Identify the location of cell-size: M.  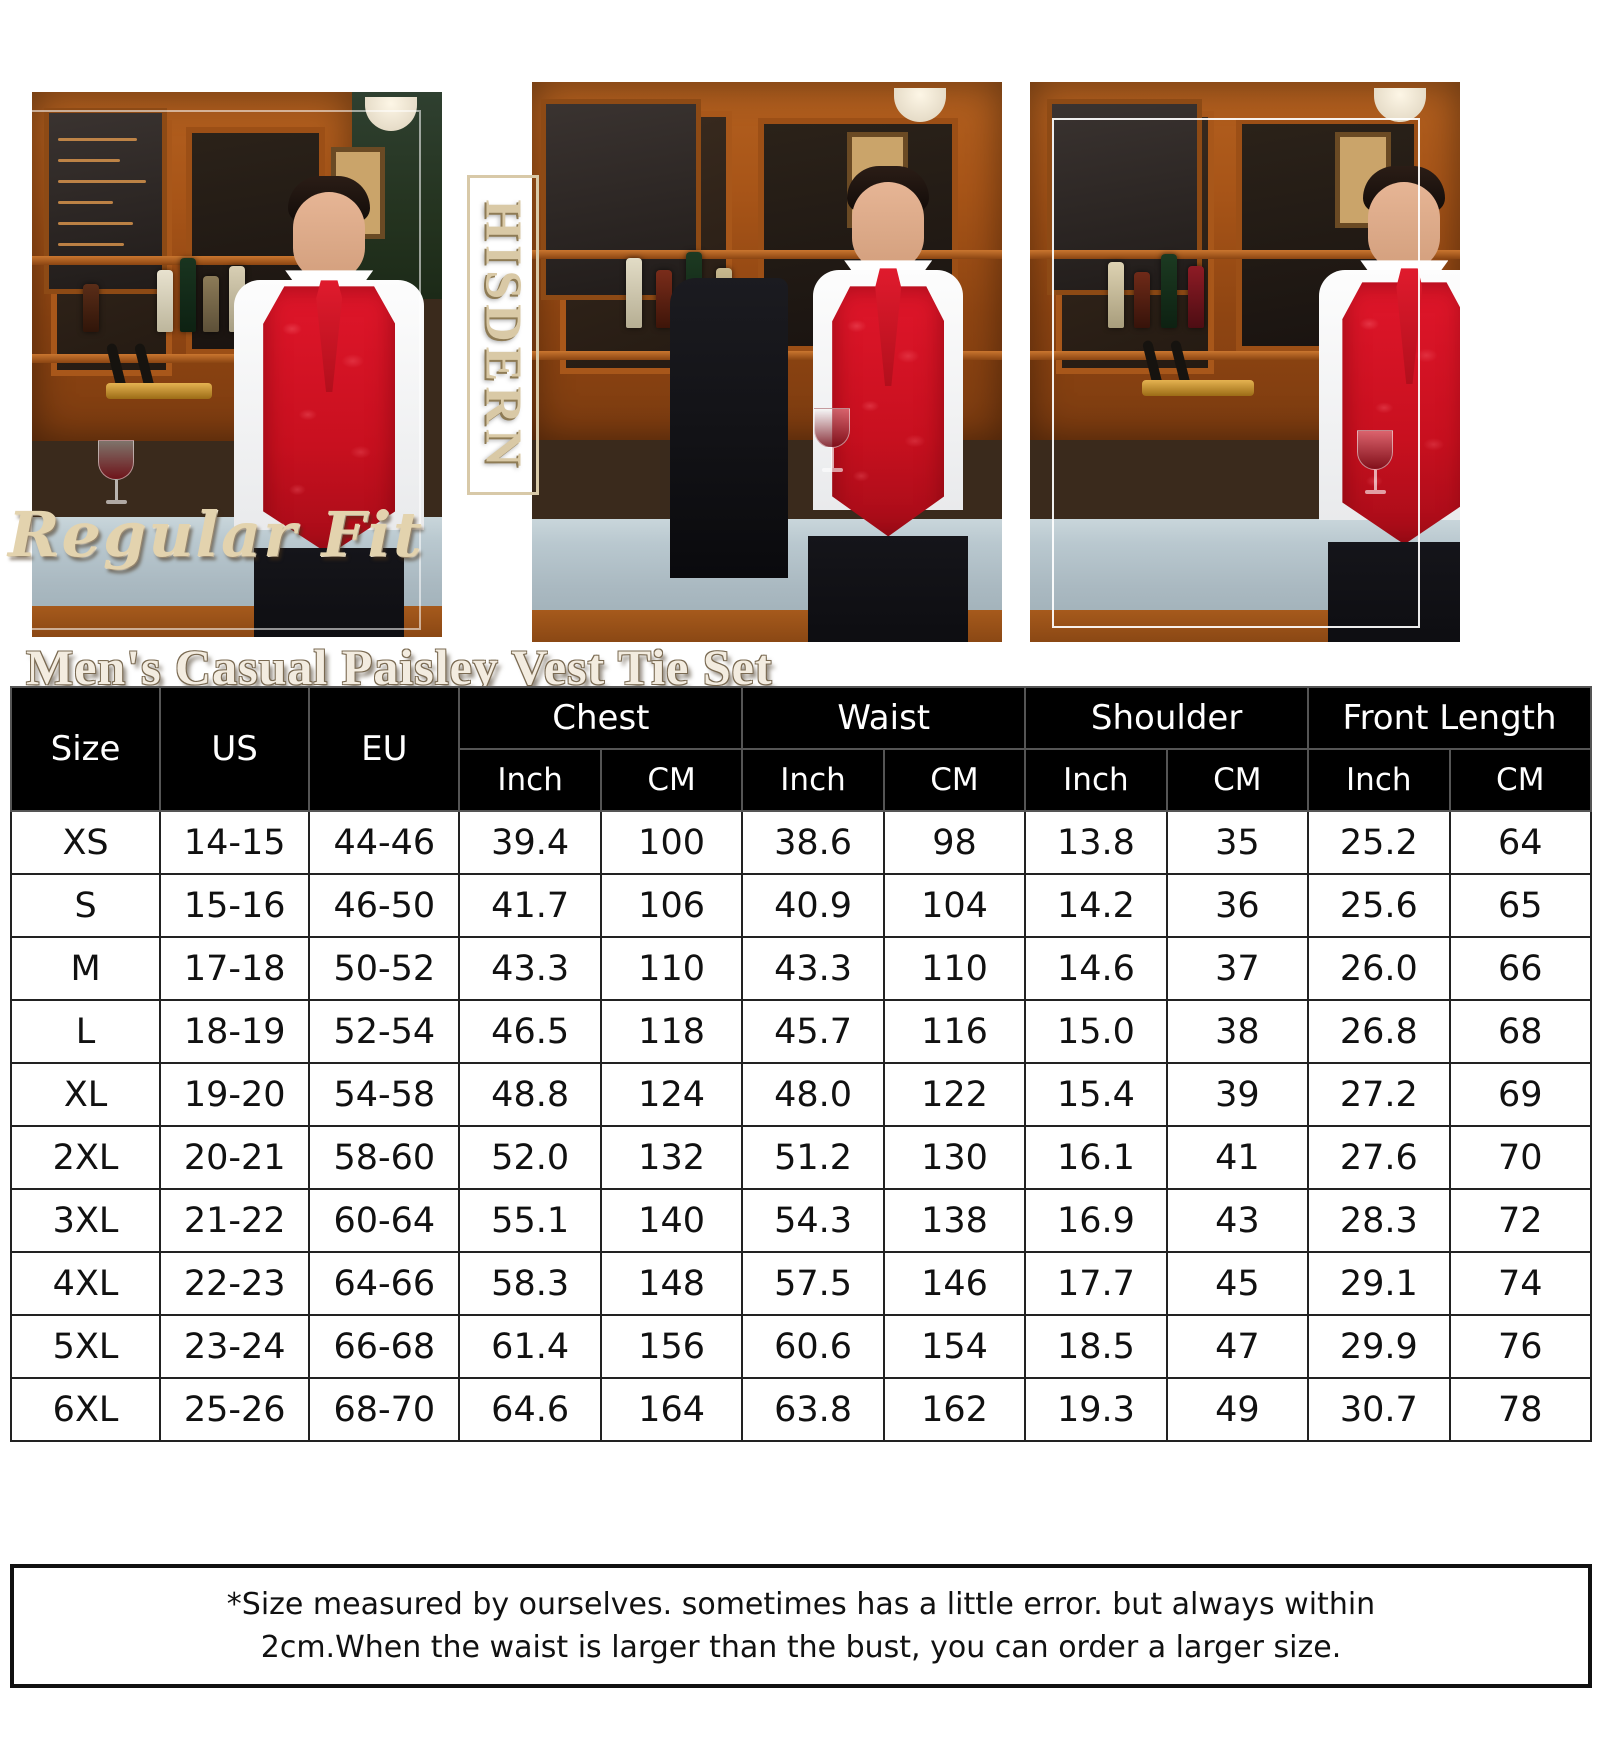
(85, 968).